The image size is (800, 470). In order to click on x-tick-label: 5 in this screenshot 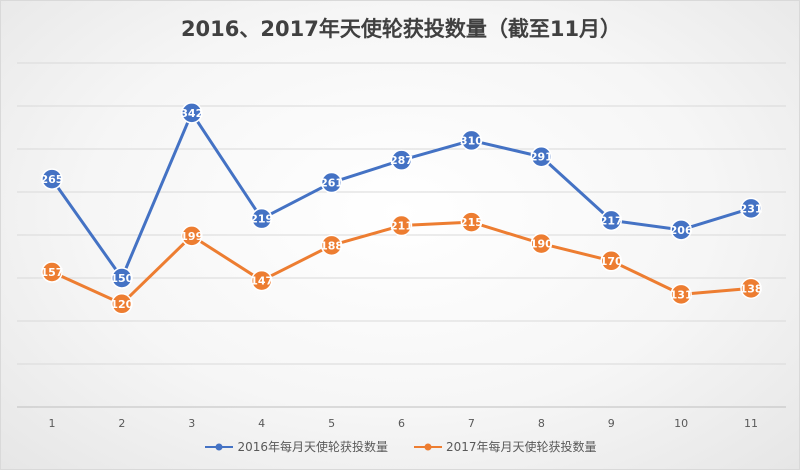, I will do `click(331, 423)`.